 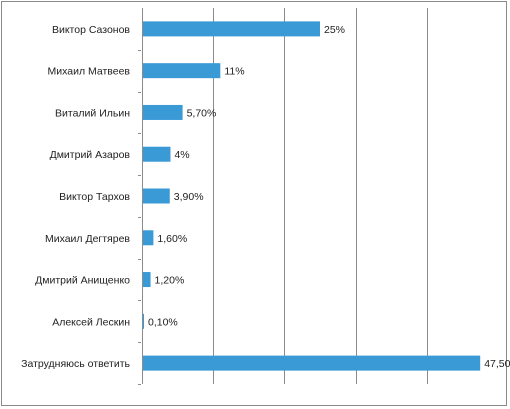 What do you see at coordinates (234, 72) in the screenshot?
I see `data-label: 11%` at bounding box center [234, 72].